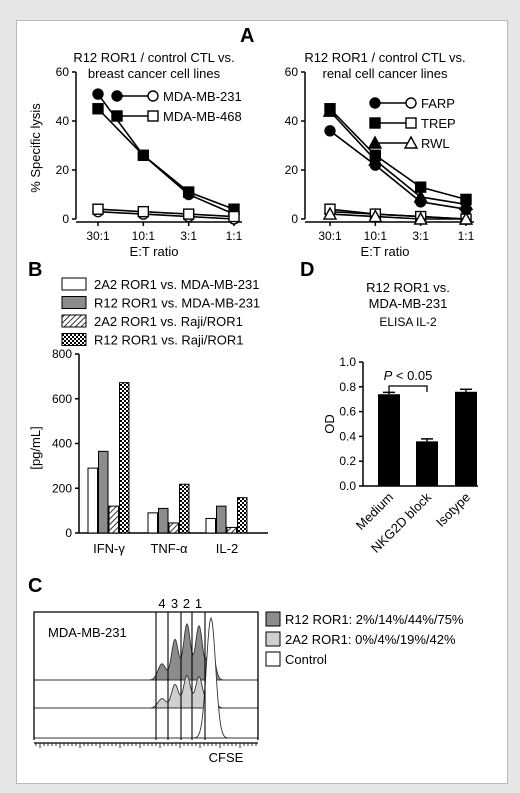  I want to click on legend-label: RWL, so click(435, 143).